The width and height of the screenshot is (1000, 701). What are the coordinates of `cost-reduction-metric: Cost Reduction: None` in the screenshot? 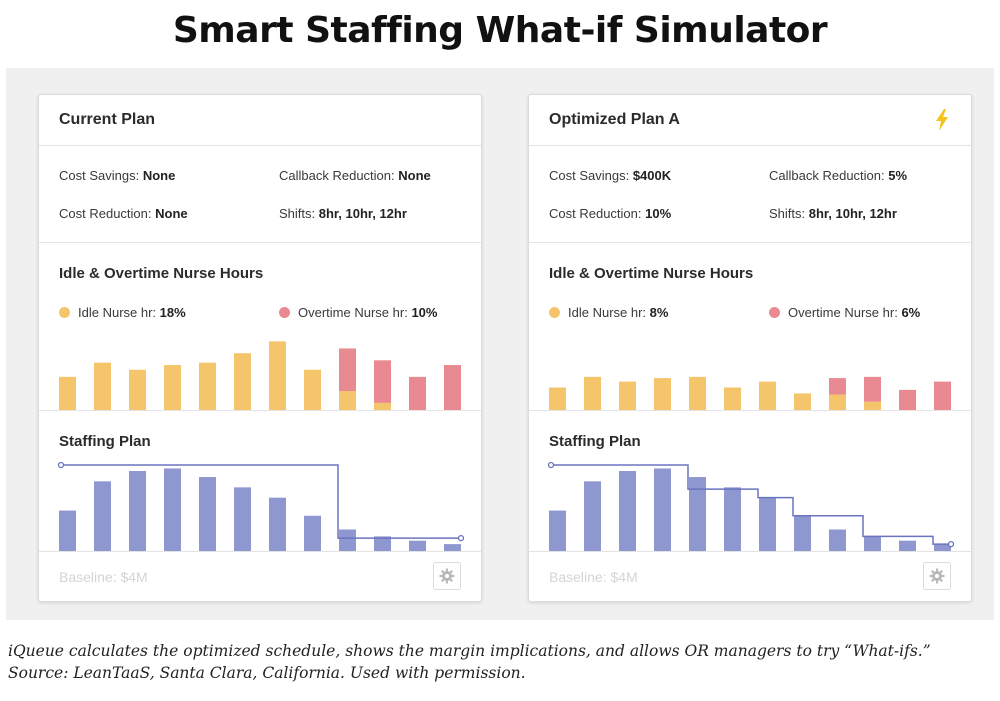 It's located at (123, 213).